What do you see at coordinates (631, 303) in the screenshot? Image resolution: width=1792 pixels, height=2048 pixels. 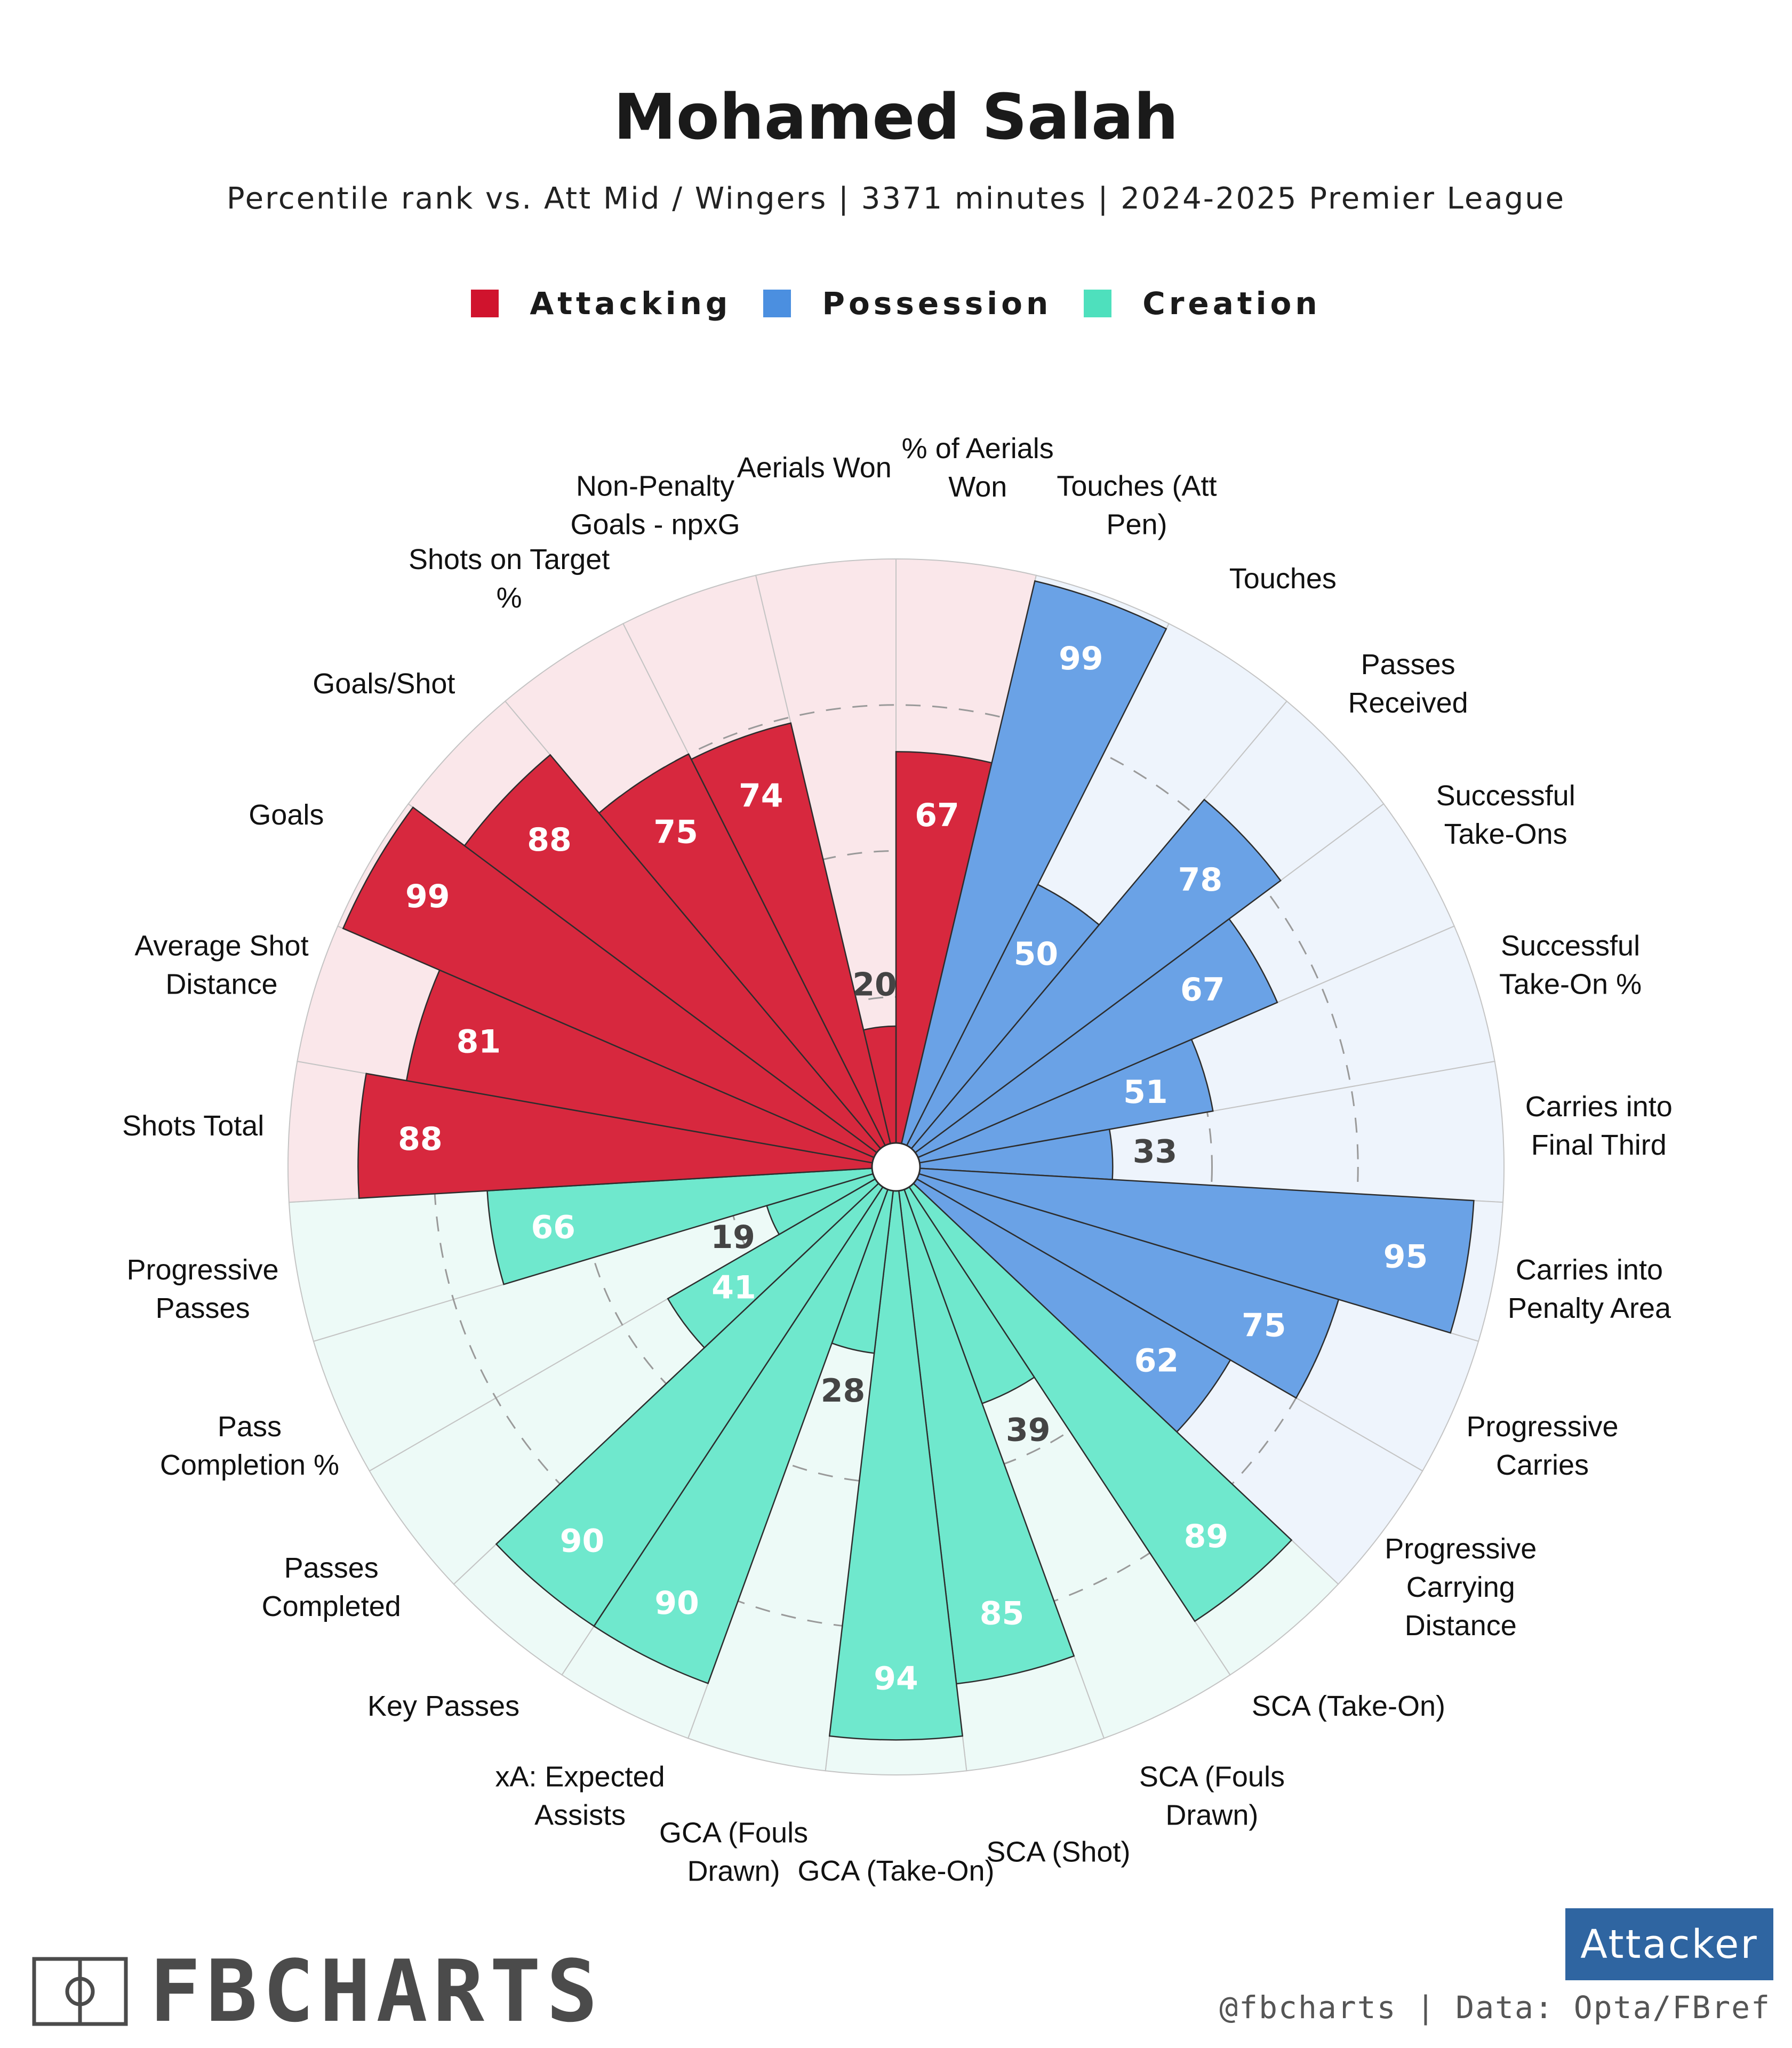 I see `legend-label-attacking: Attacking` at bounding box center [631, 303].